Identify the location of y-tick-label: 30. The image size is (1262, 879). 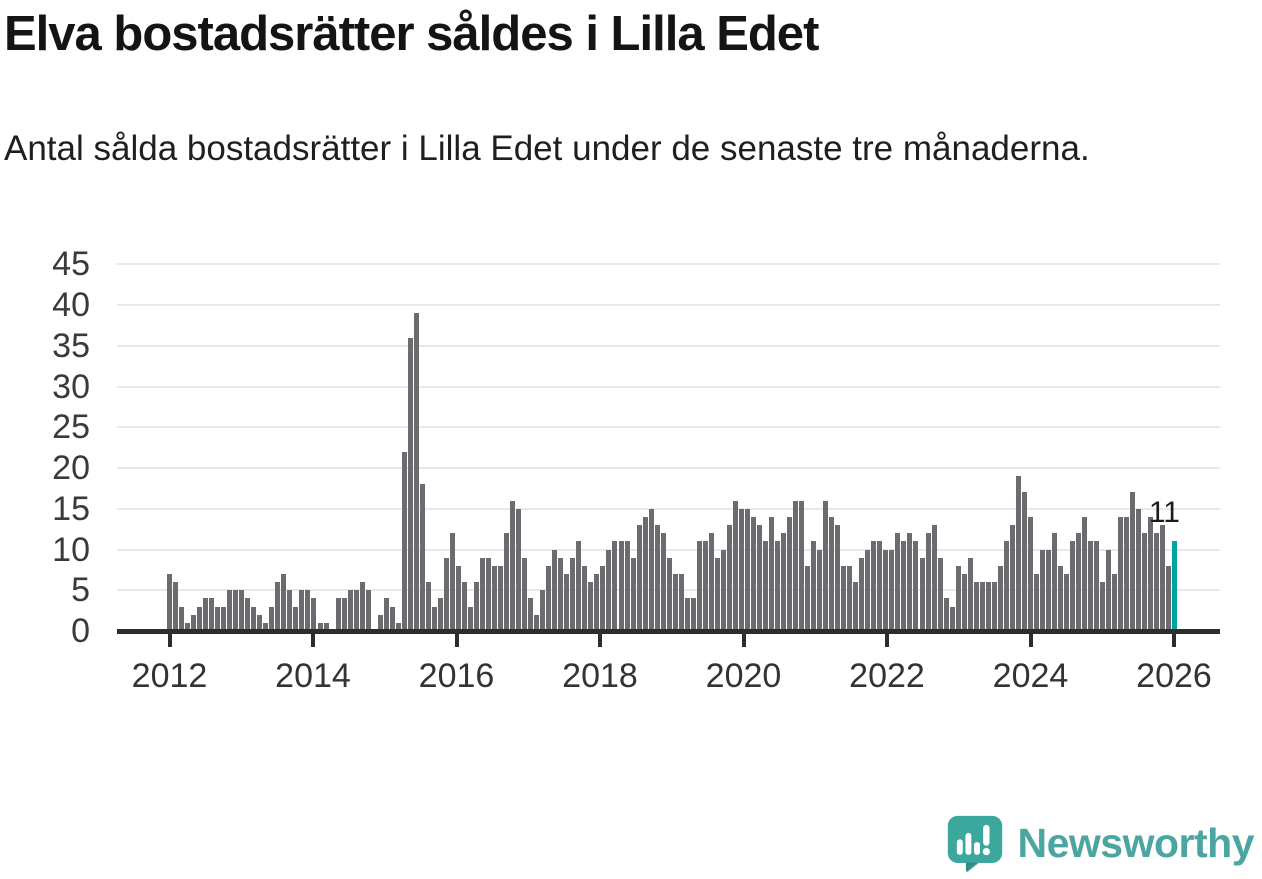
(71, 386).